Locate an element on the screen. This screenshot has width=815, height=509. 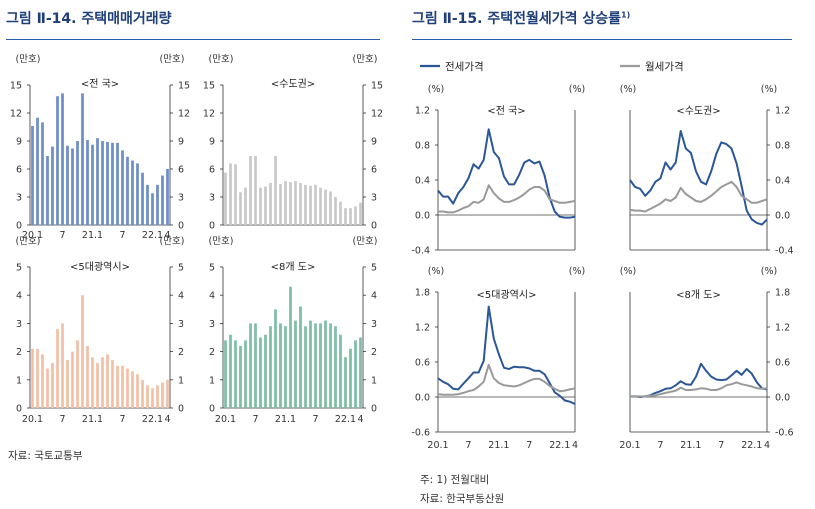
bar-21.5 is located at coordinates (112, 183).